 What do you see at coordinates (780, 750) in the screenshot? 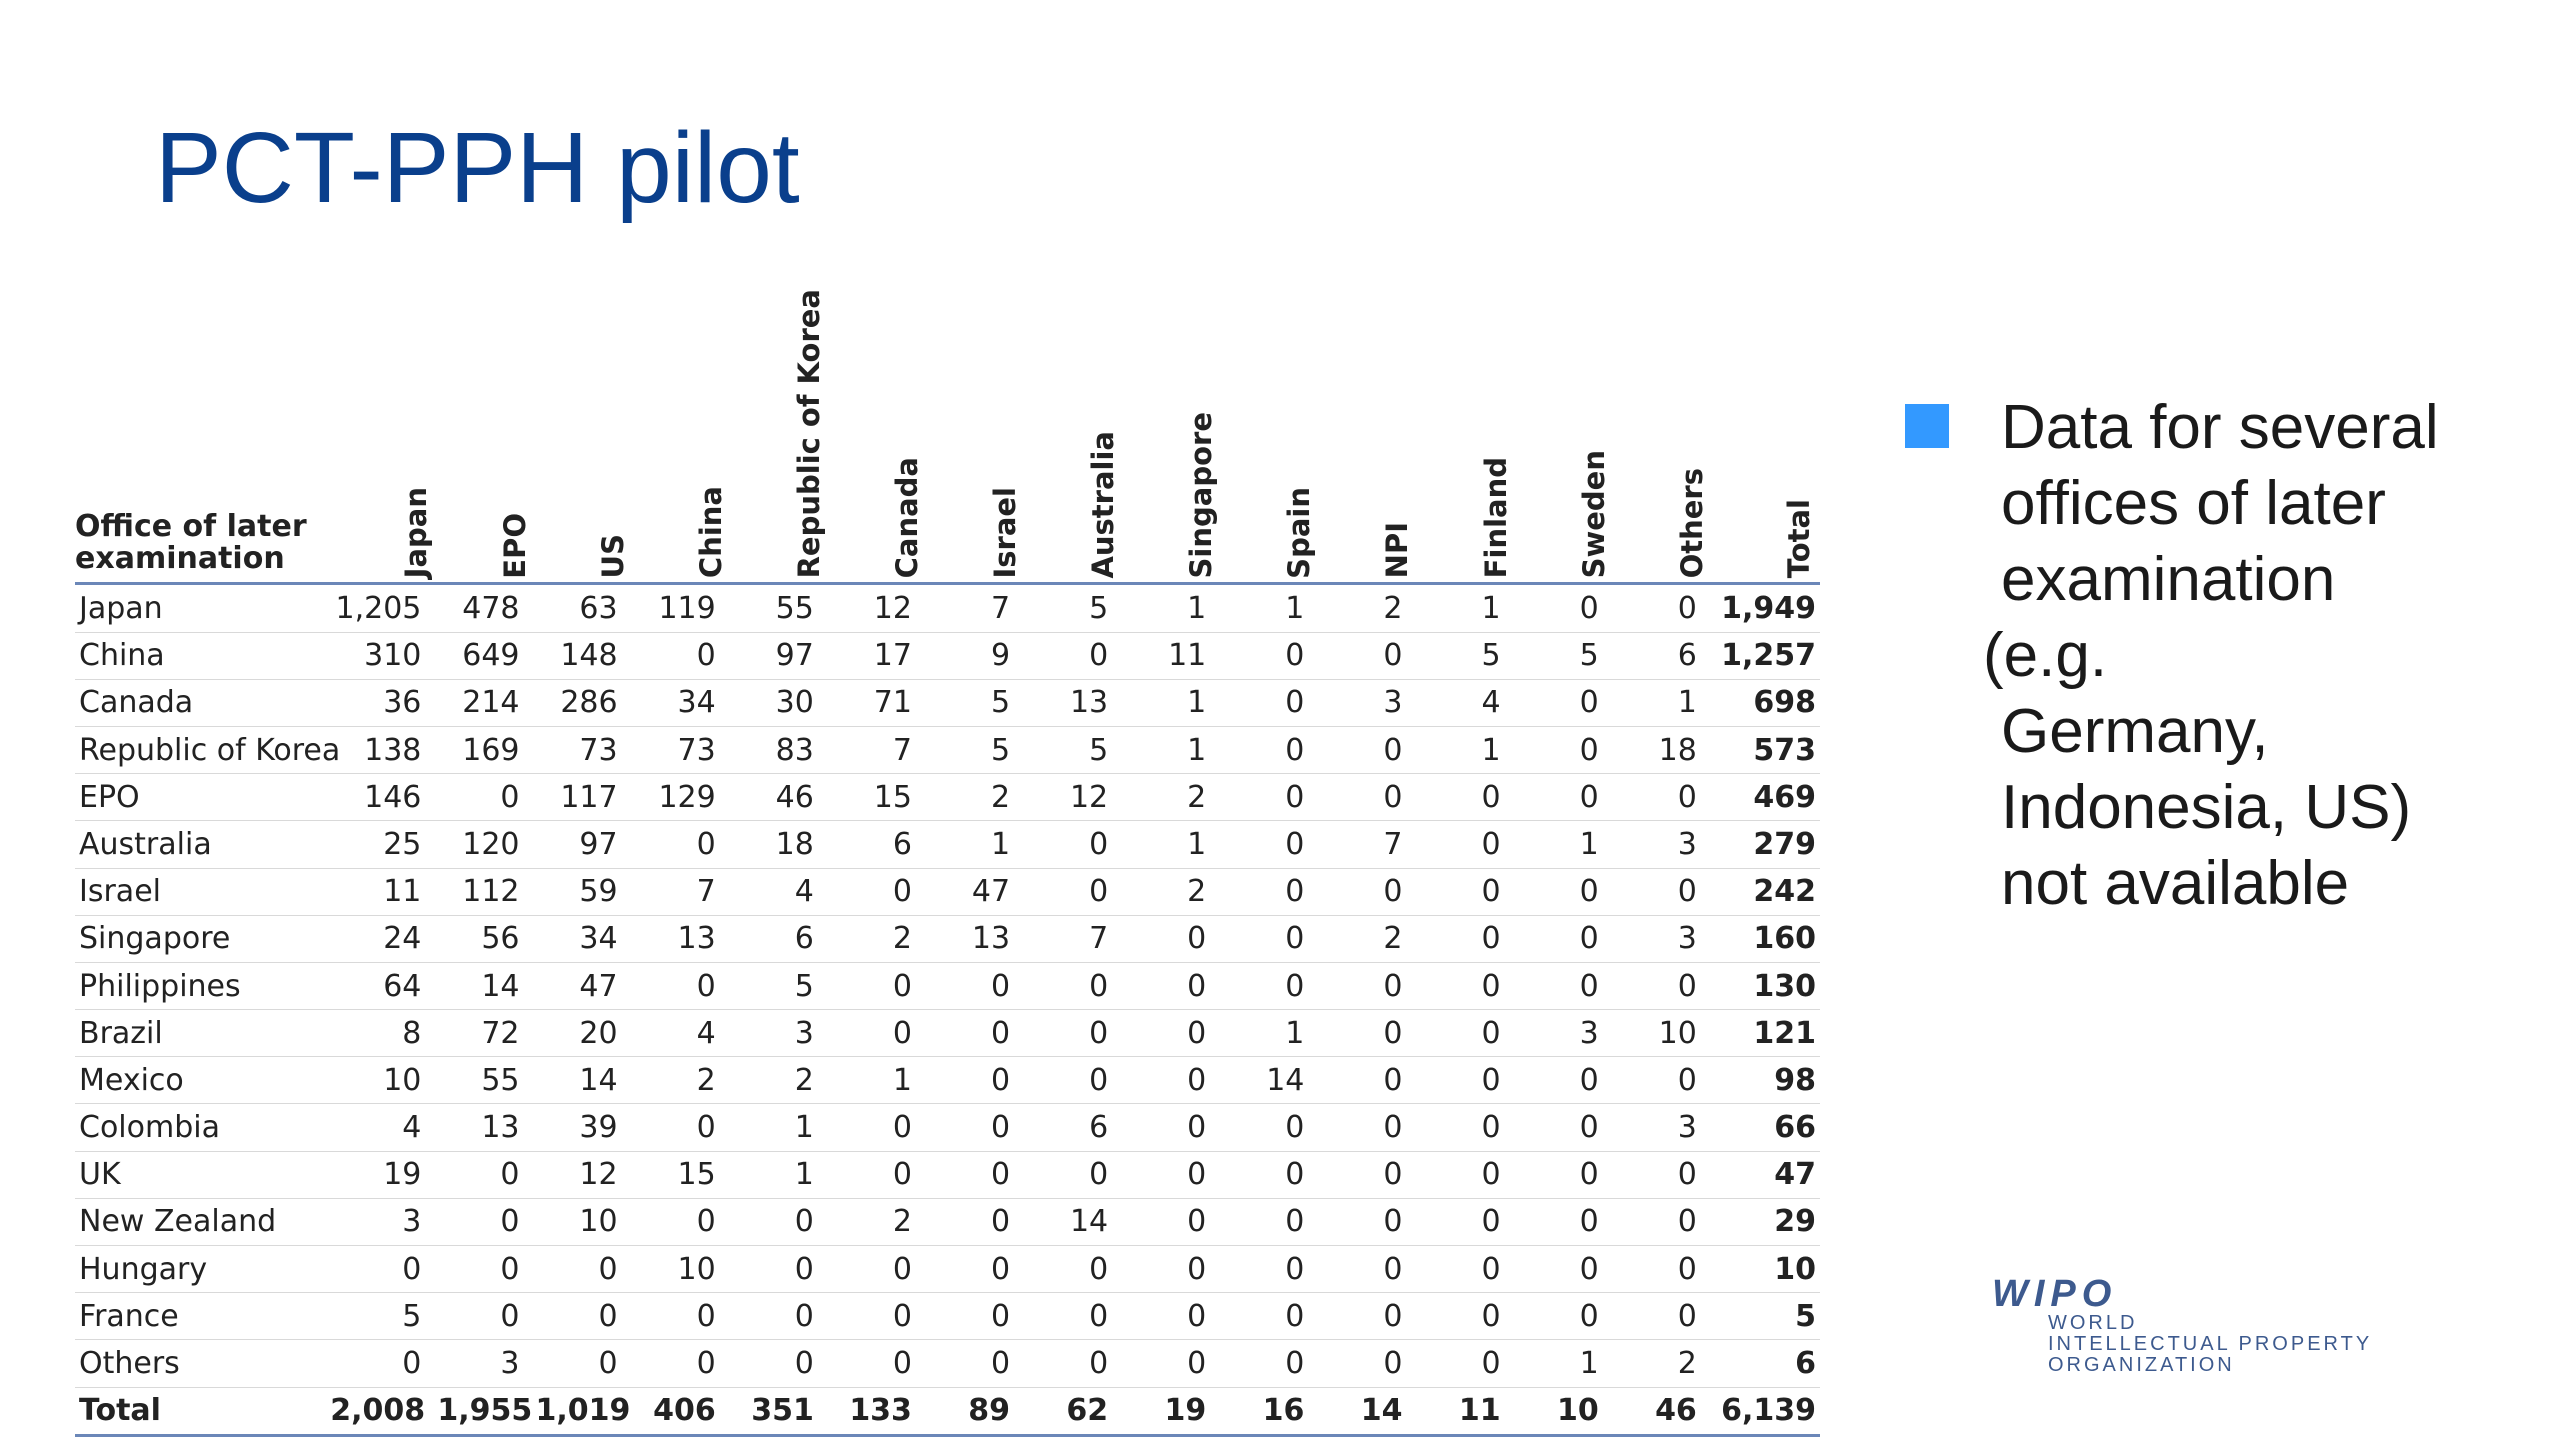
I see `table-cell: 83` at bounding box center [780, 750].